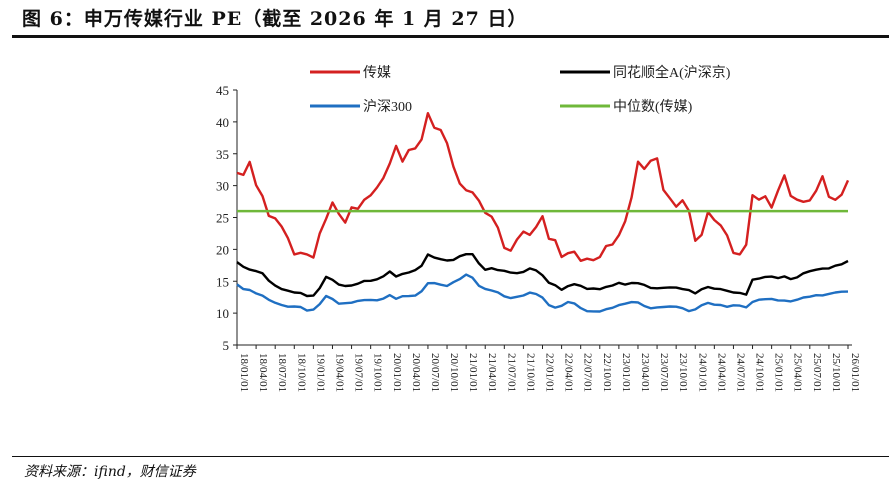 The image size is (889, 496). Describe the element at coordinates (339, 372) in the screenshot. I see `x-tick-label: 19/04/01` at that location.